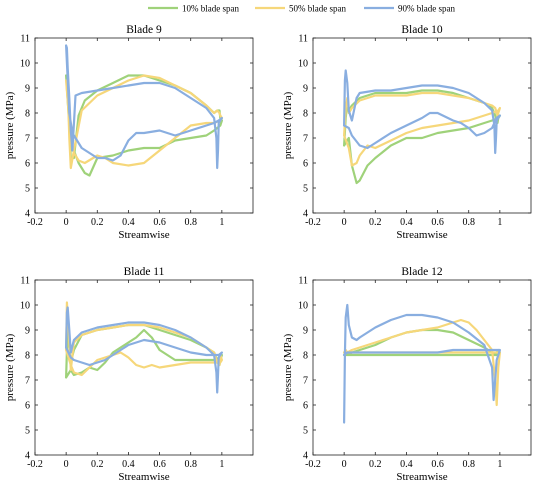 The width and height of the screenshot is (550, 480). I want to click on legend-label: 10% blade span, so click(210, 9).